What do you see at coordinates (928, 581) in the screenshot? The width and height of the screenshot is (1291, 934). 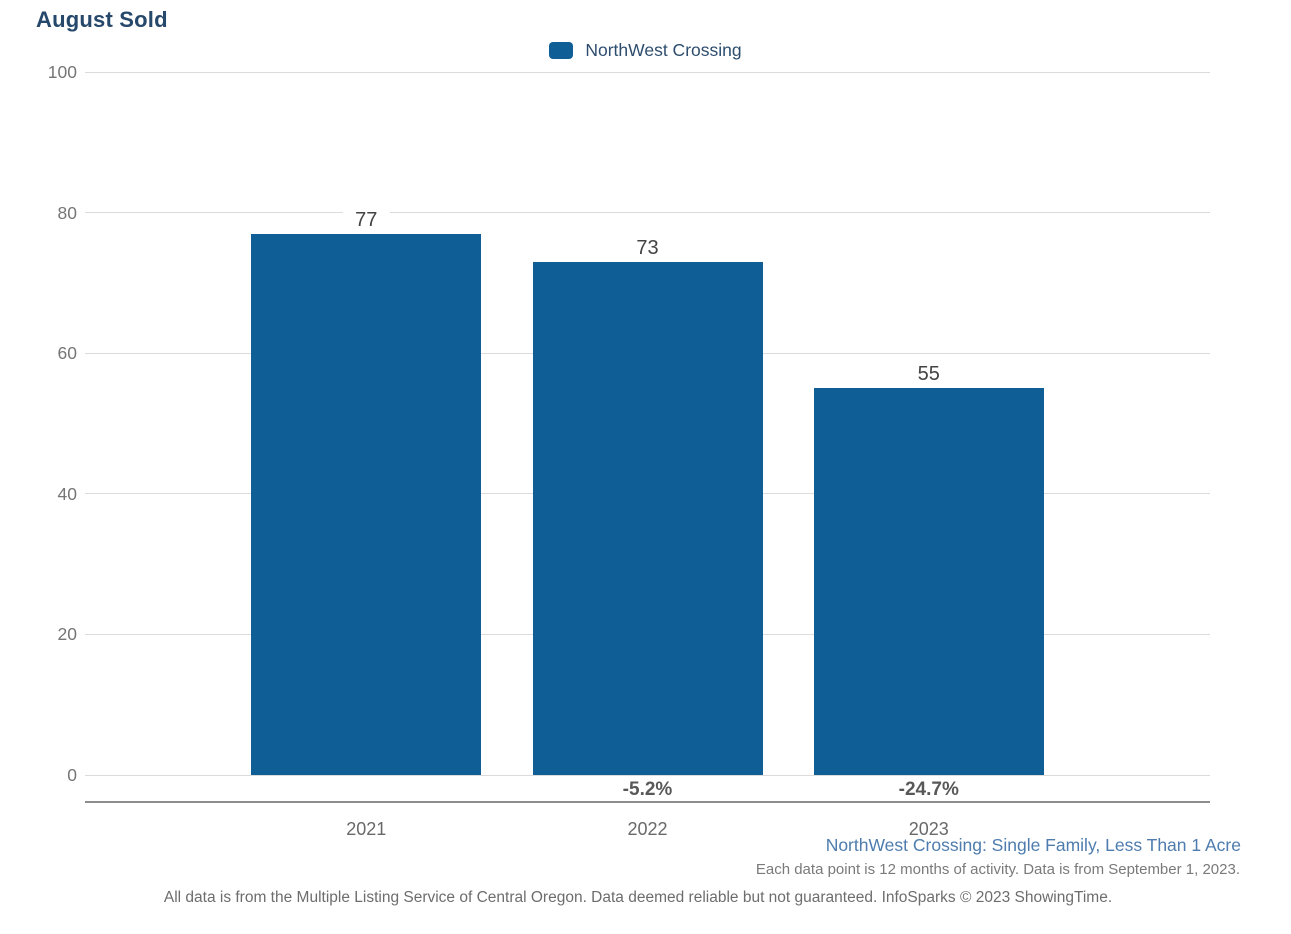 I see `bar-2023` at bounding box center [928, 581].